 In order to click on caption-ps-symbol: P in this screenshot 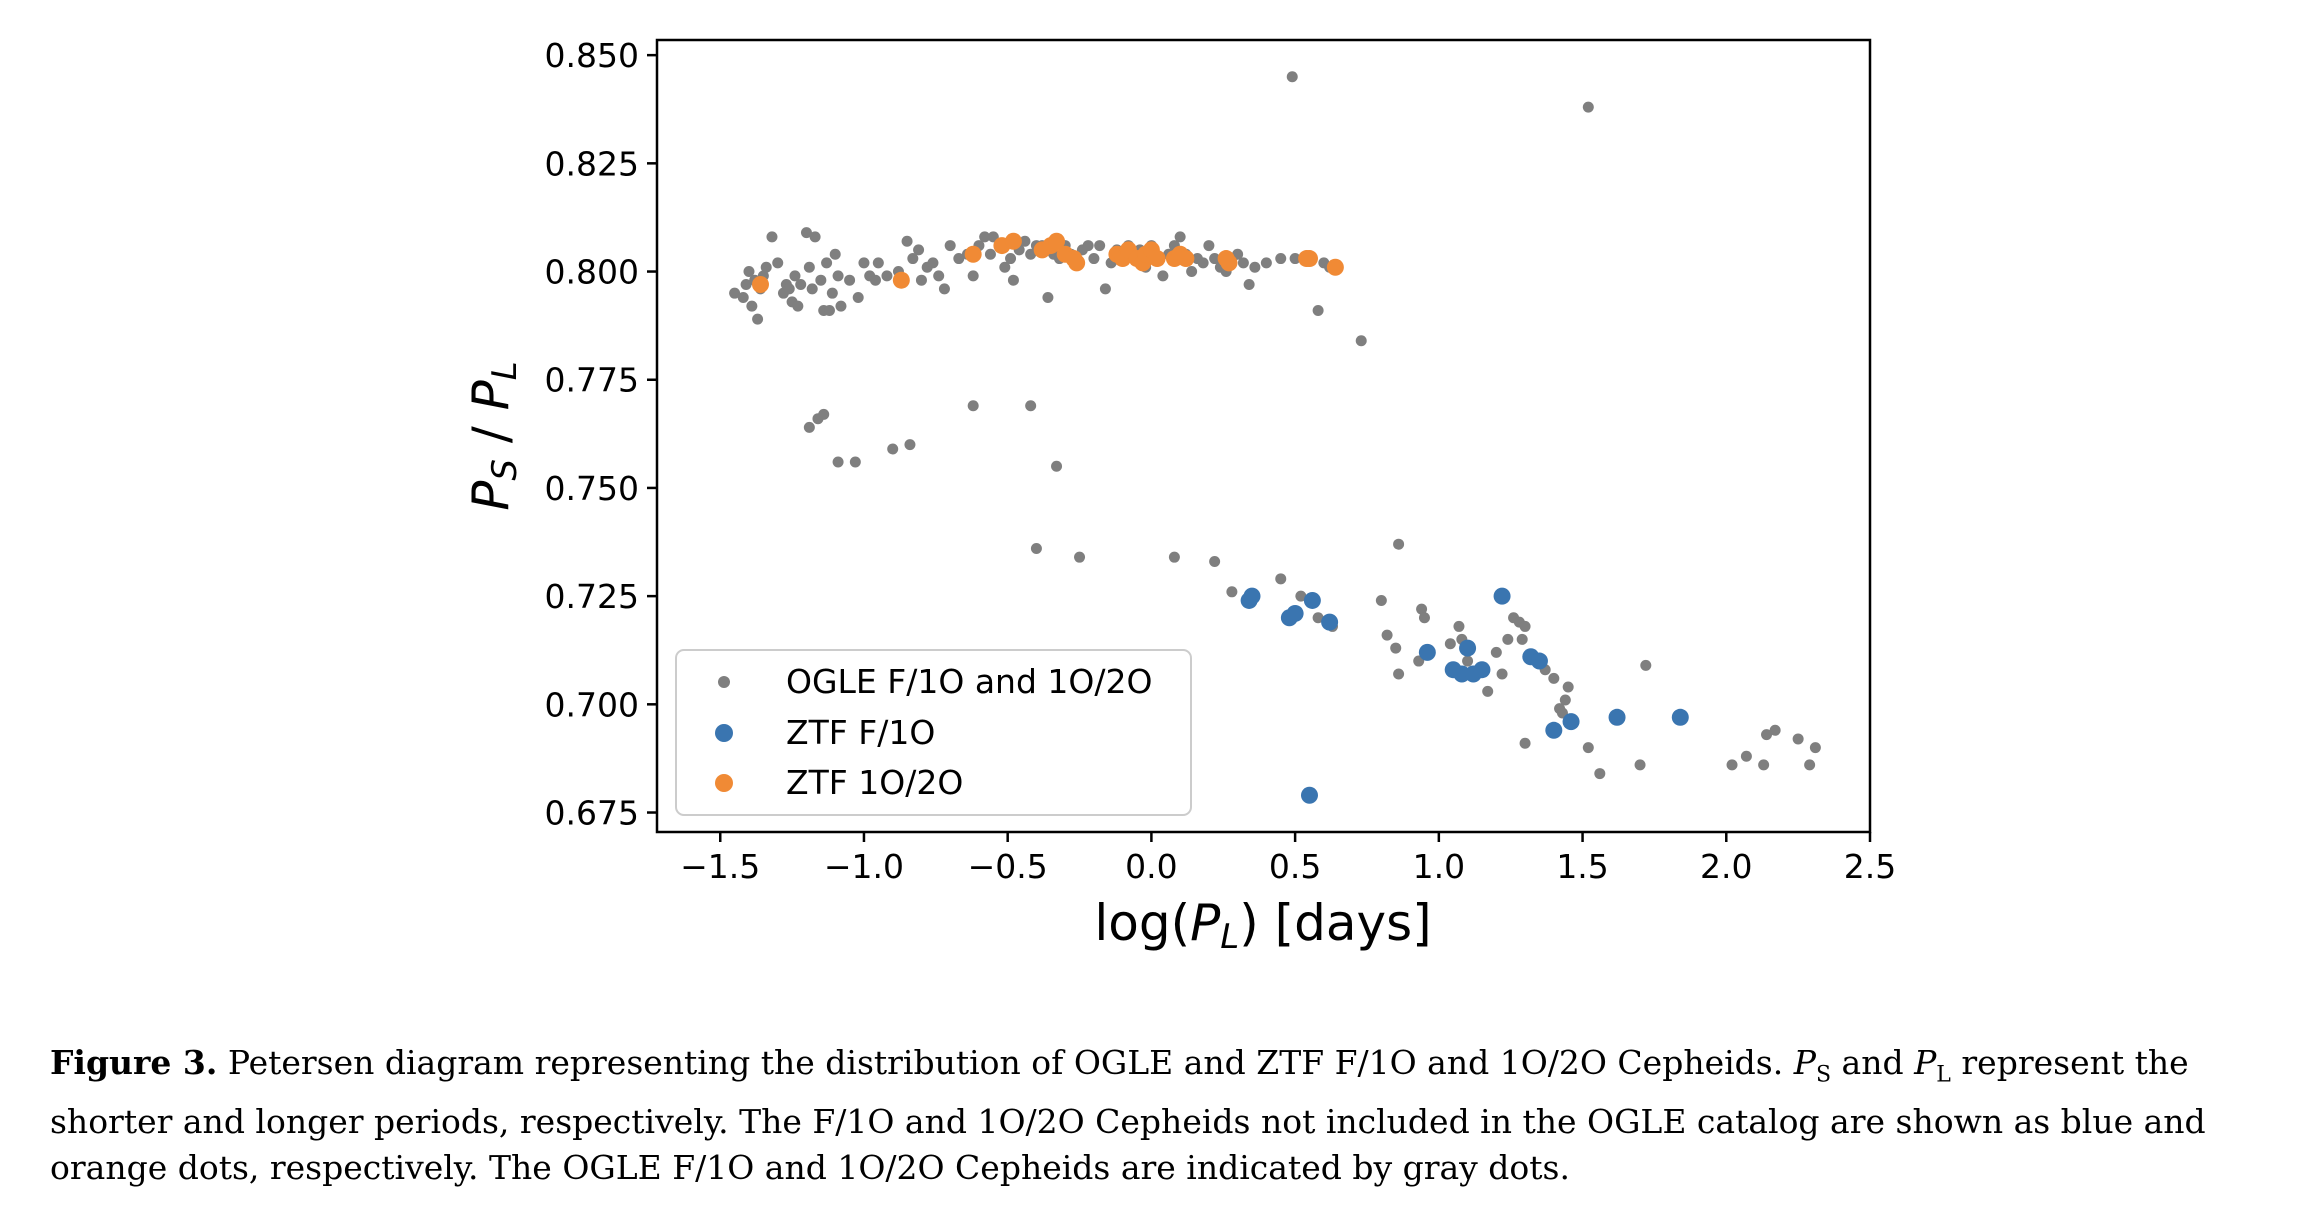, I will do `click(1804, 1062)`.